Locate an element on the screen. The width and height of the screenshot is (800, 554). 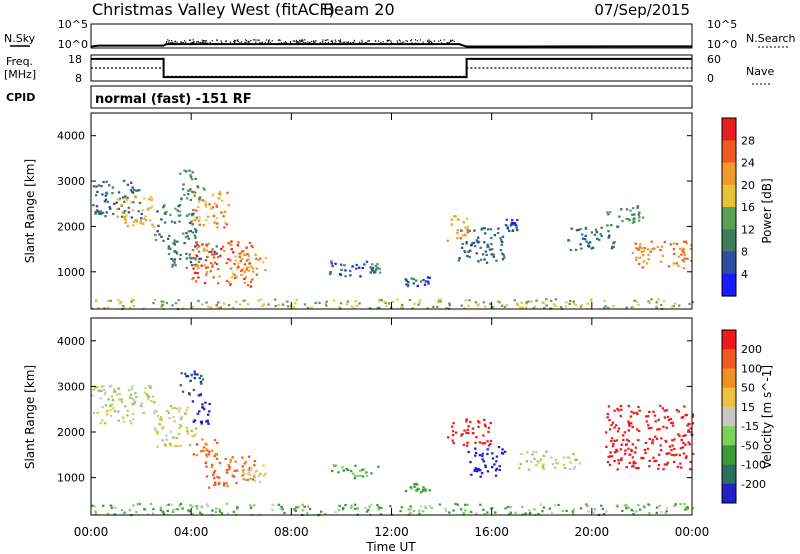
colorbar-swatch is located at coordinates (729, 359).